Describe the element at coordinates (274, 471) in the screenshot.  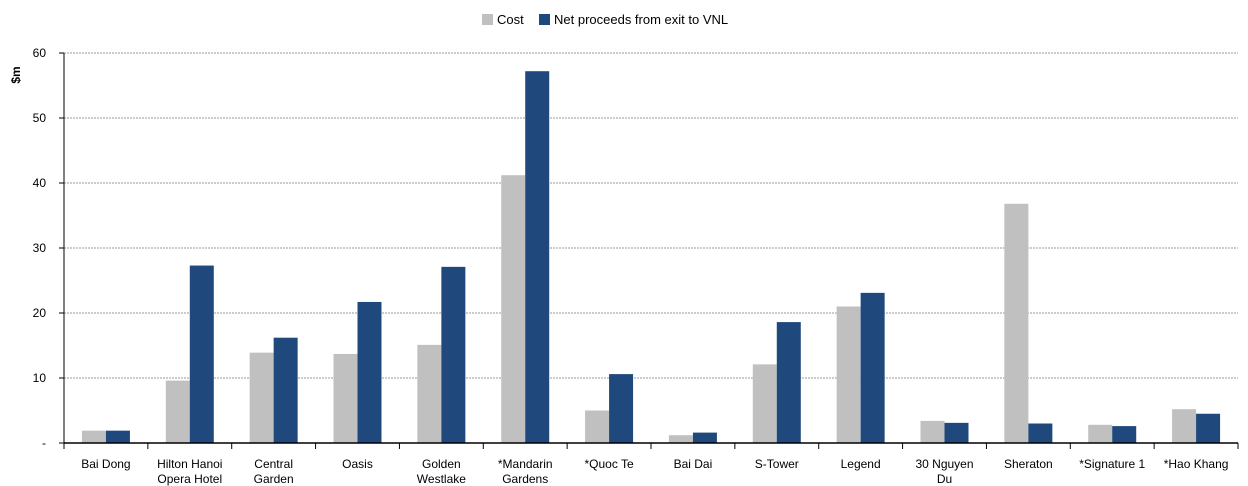
I see `x-category-label: Central Garden` at that location.